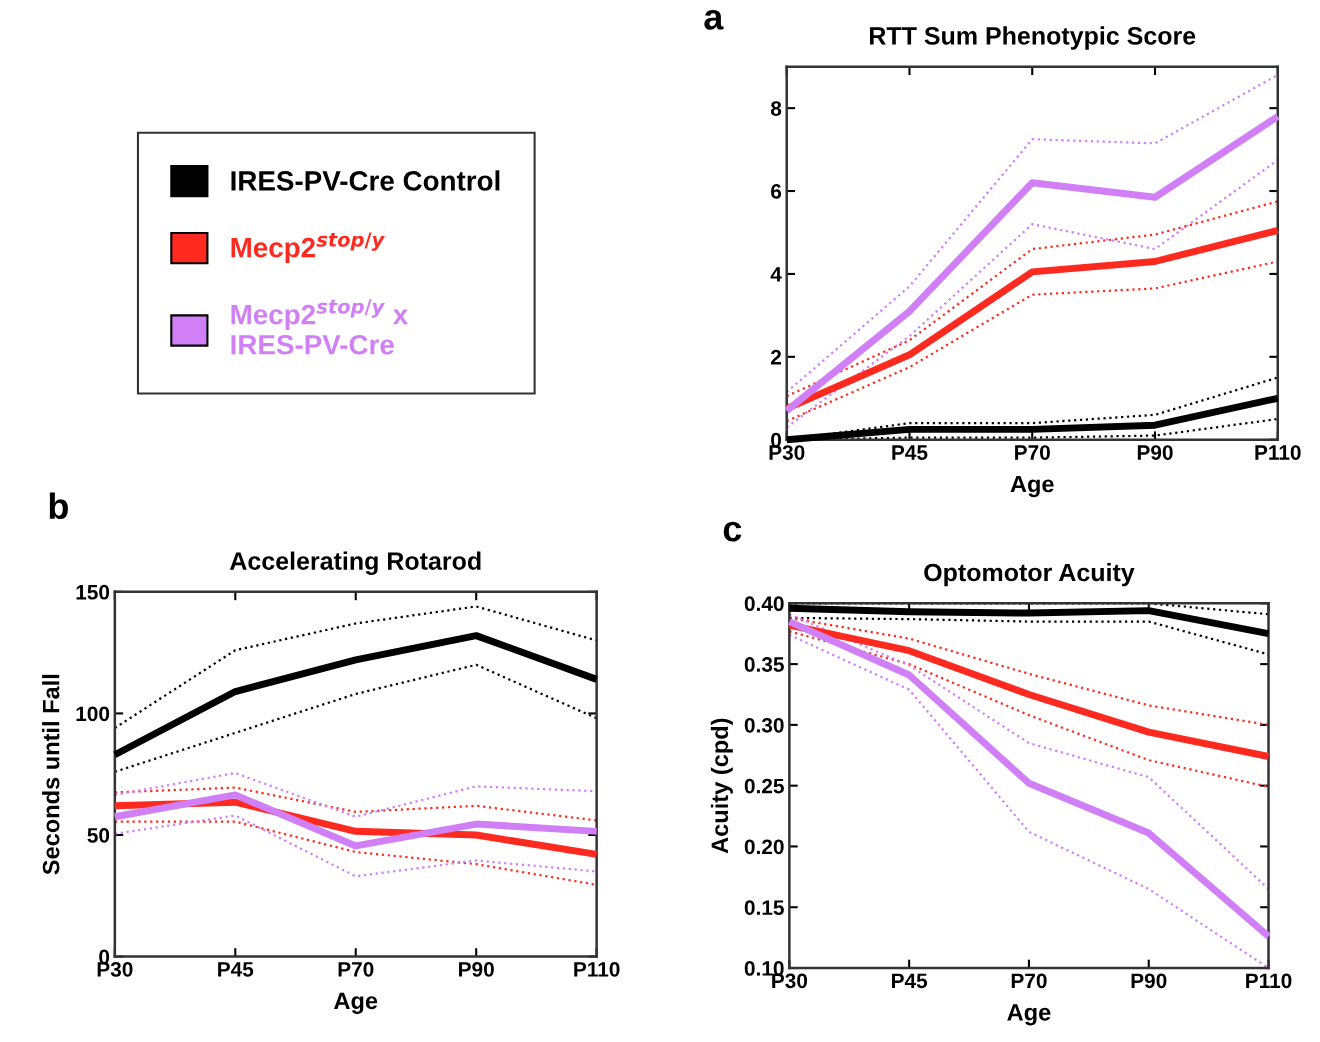 This screenshot has width=1320, height=1042. I want to click on y-tick-label: 50, so click(98, 835).